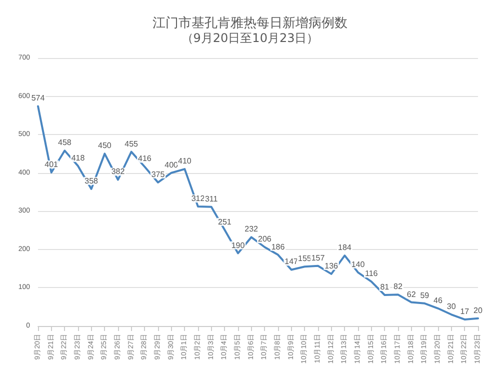 This screenshot has width=500, height=384. What do you see at coordinates (451, 307) in the screenshot?
I see `data-label: 30` at bounding box center [451, 307].